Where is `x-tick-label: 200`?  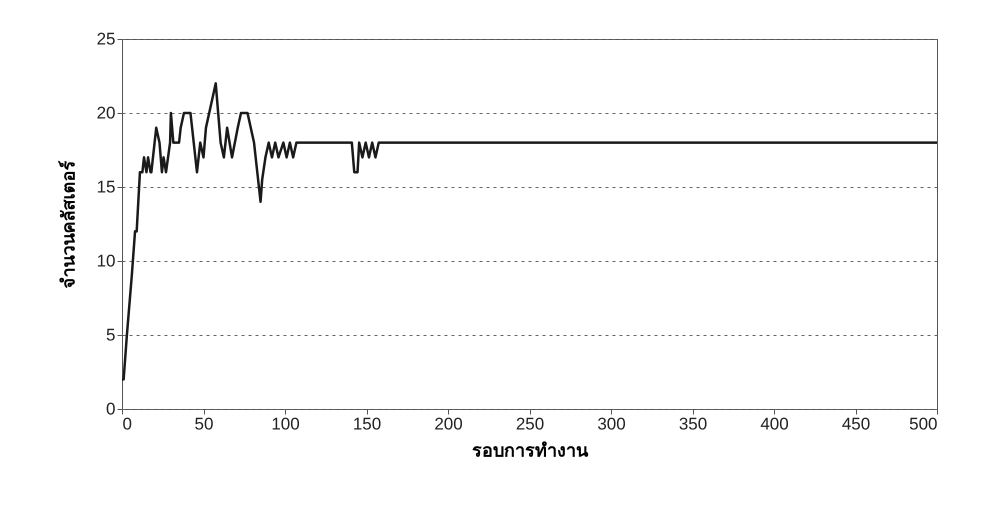
x-tick-label: 200 is located at coordinates (448, 424).